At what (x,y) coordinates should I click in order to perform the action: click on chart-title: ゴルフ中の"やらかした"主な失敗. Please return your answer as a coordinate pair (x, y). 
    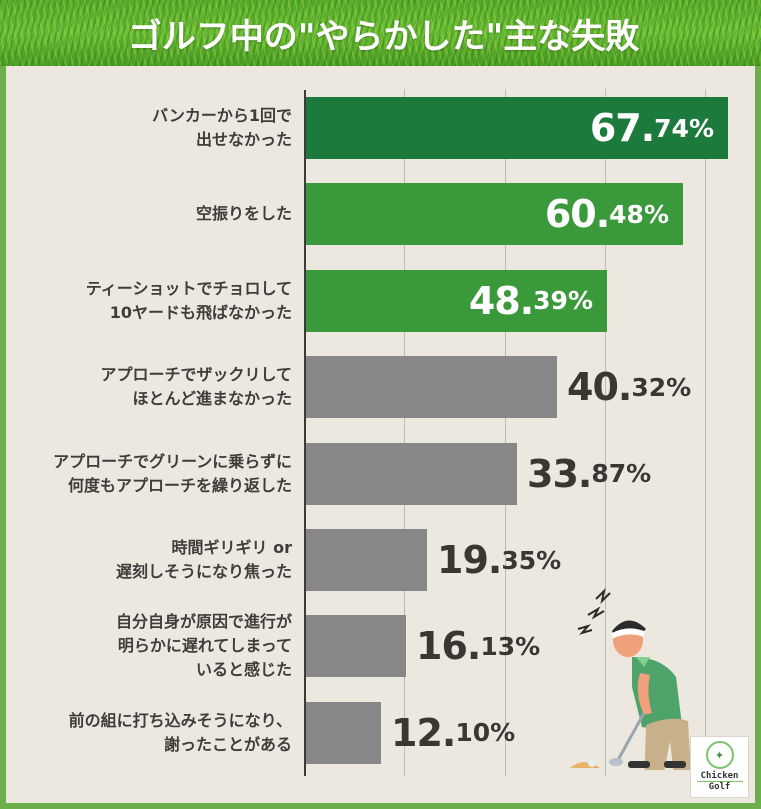
    Looking at the image, I should click on (383, 36).